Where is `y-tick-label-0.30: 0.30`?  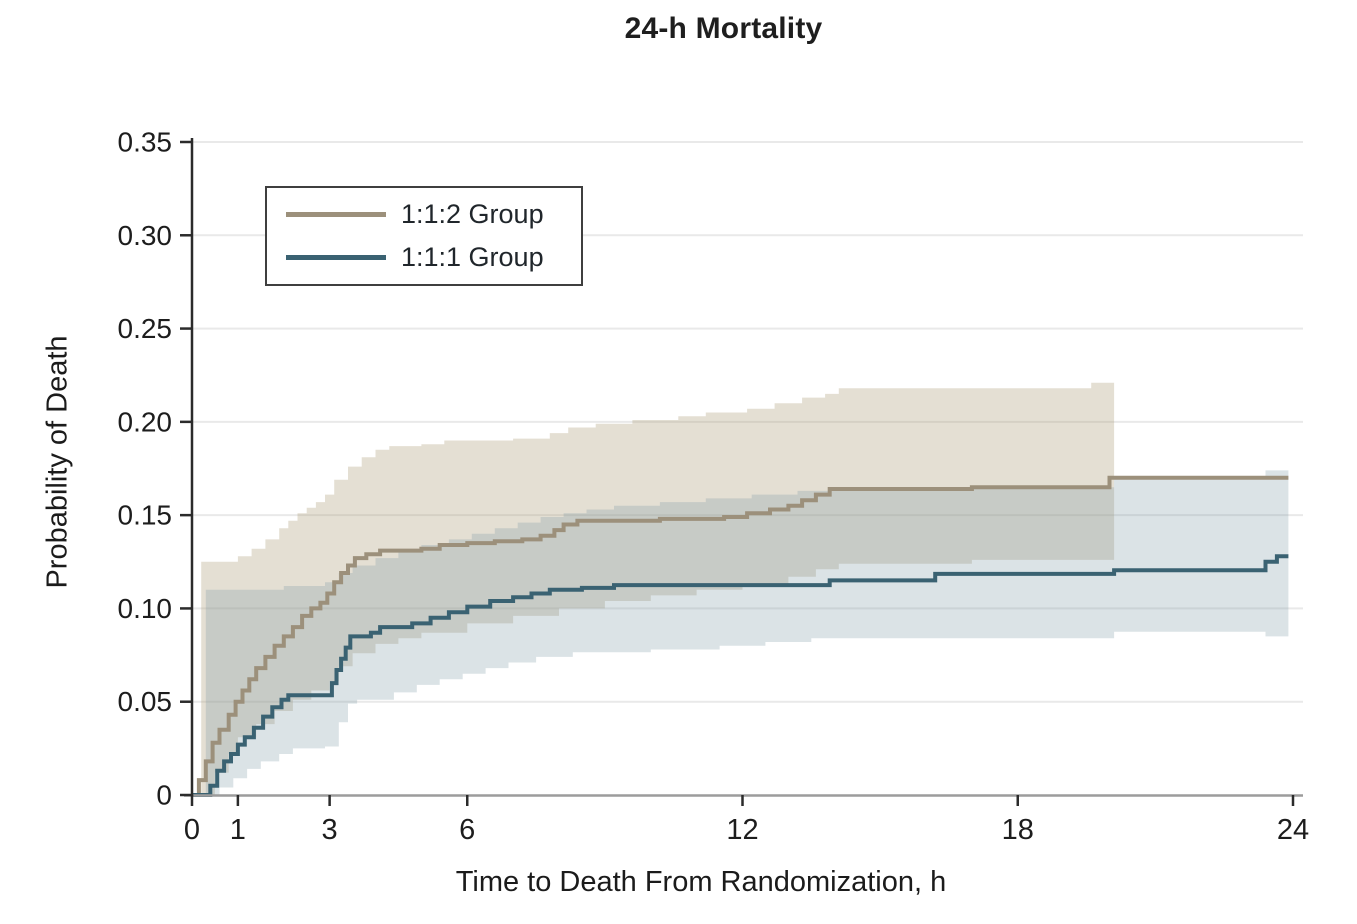
y-tick-label-0.30: 0.30 is located at coordinates (145, 235).